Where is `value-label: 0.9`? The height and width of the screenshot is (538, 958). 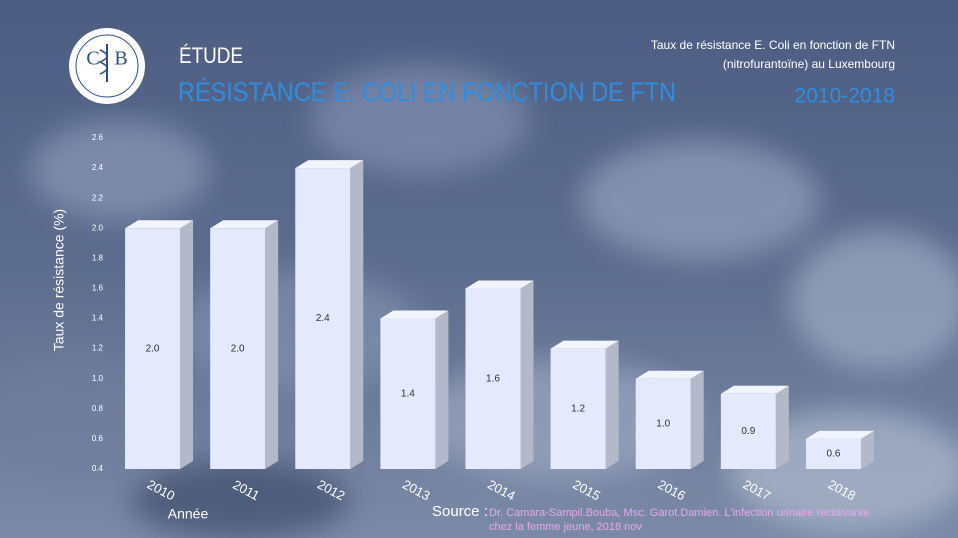
value-label: 0.9 is located at coordinates (748, 431).